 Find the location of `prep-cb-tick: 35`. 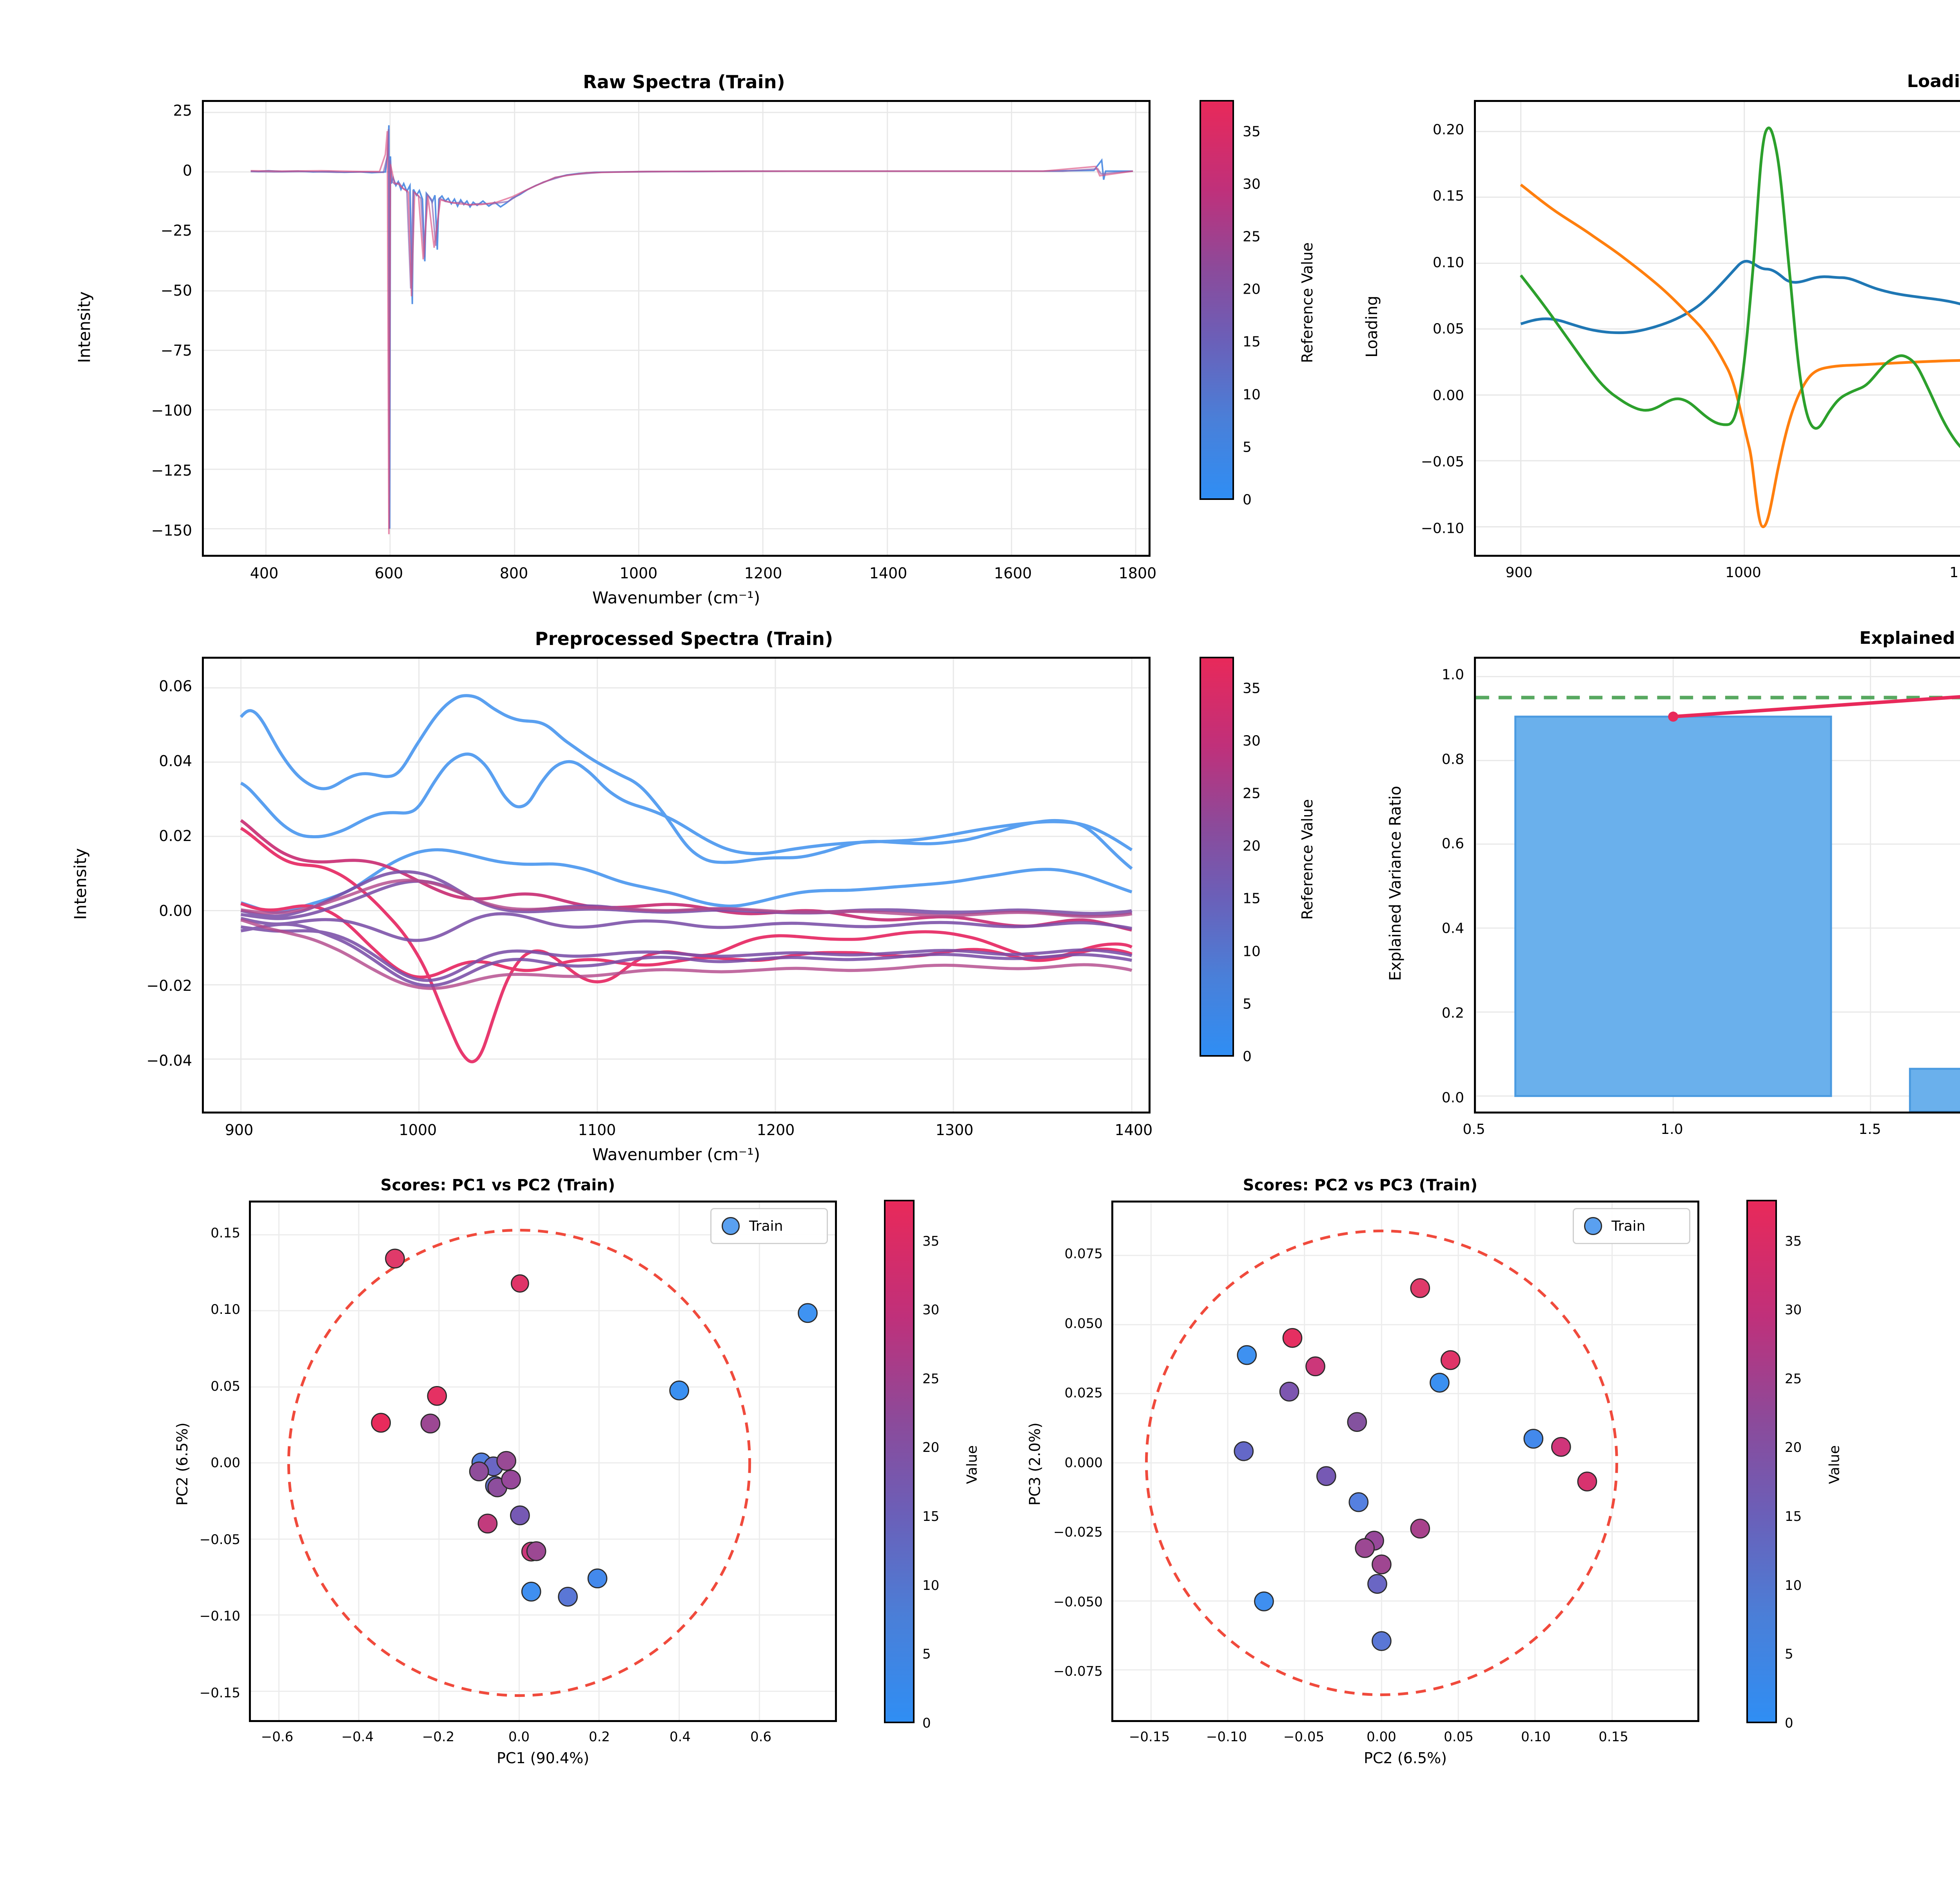

prep-cb-tick: 35 is located at coordinates (1252, 688).